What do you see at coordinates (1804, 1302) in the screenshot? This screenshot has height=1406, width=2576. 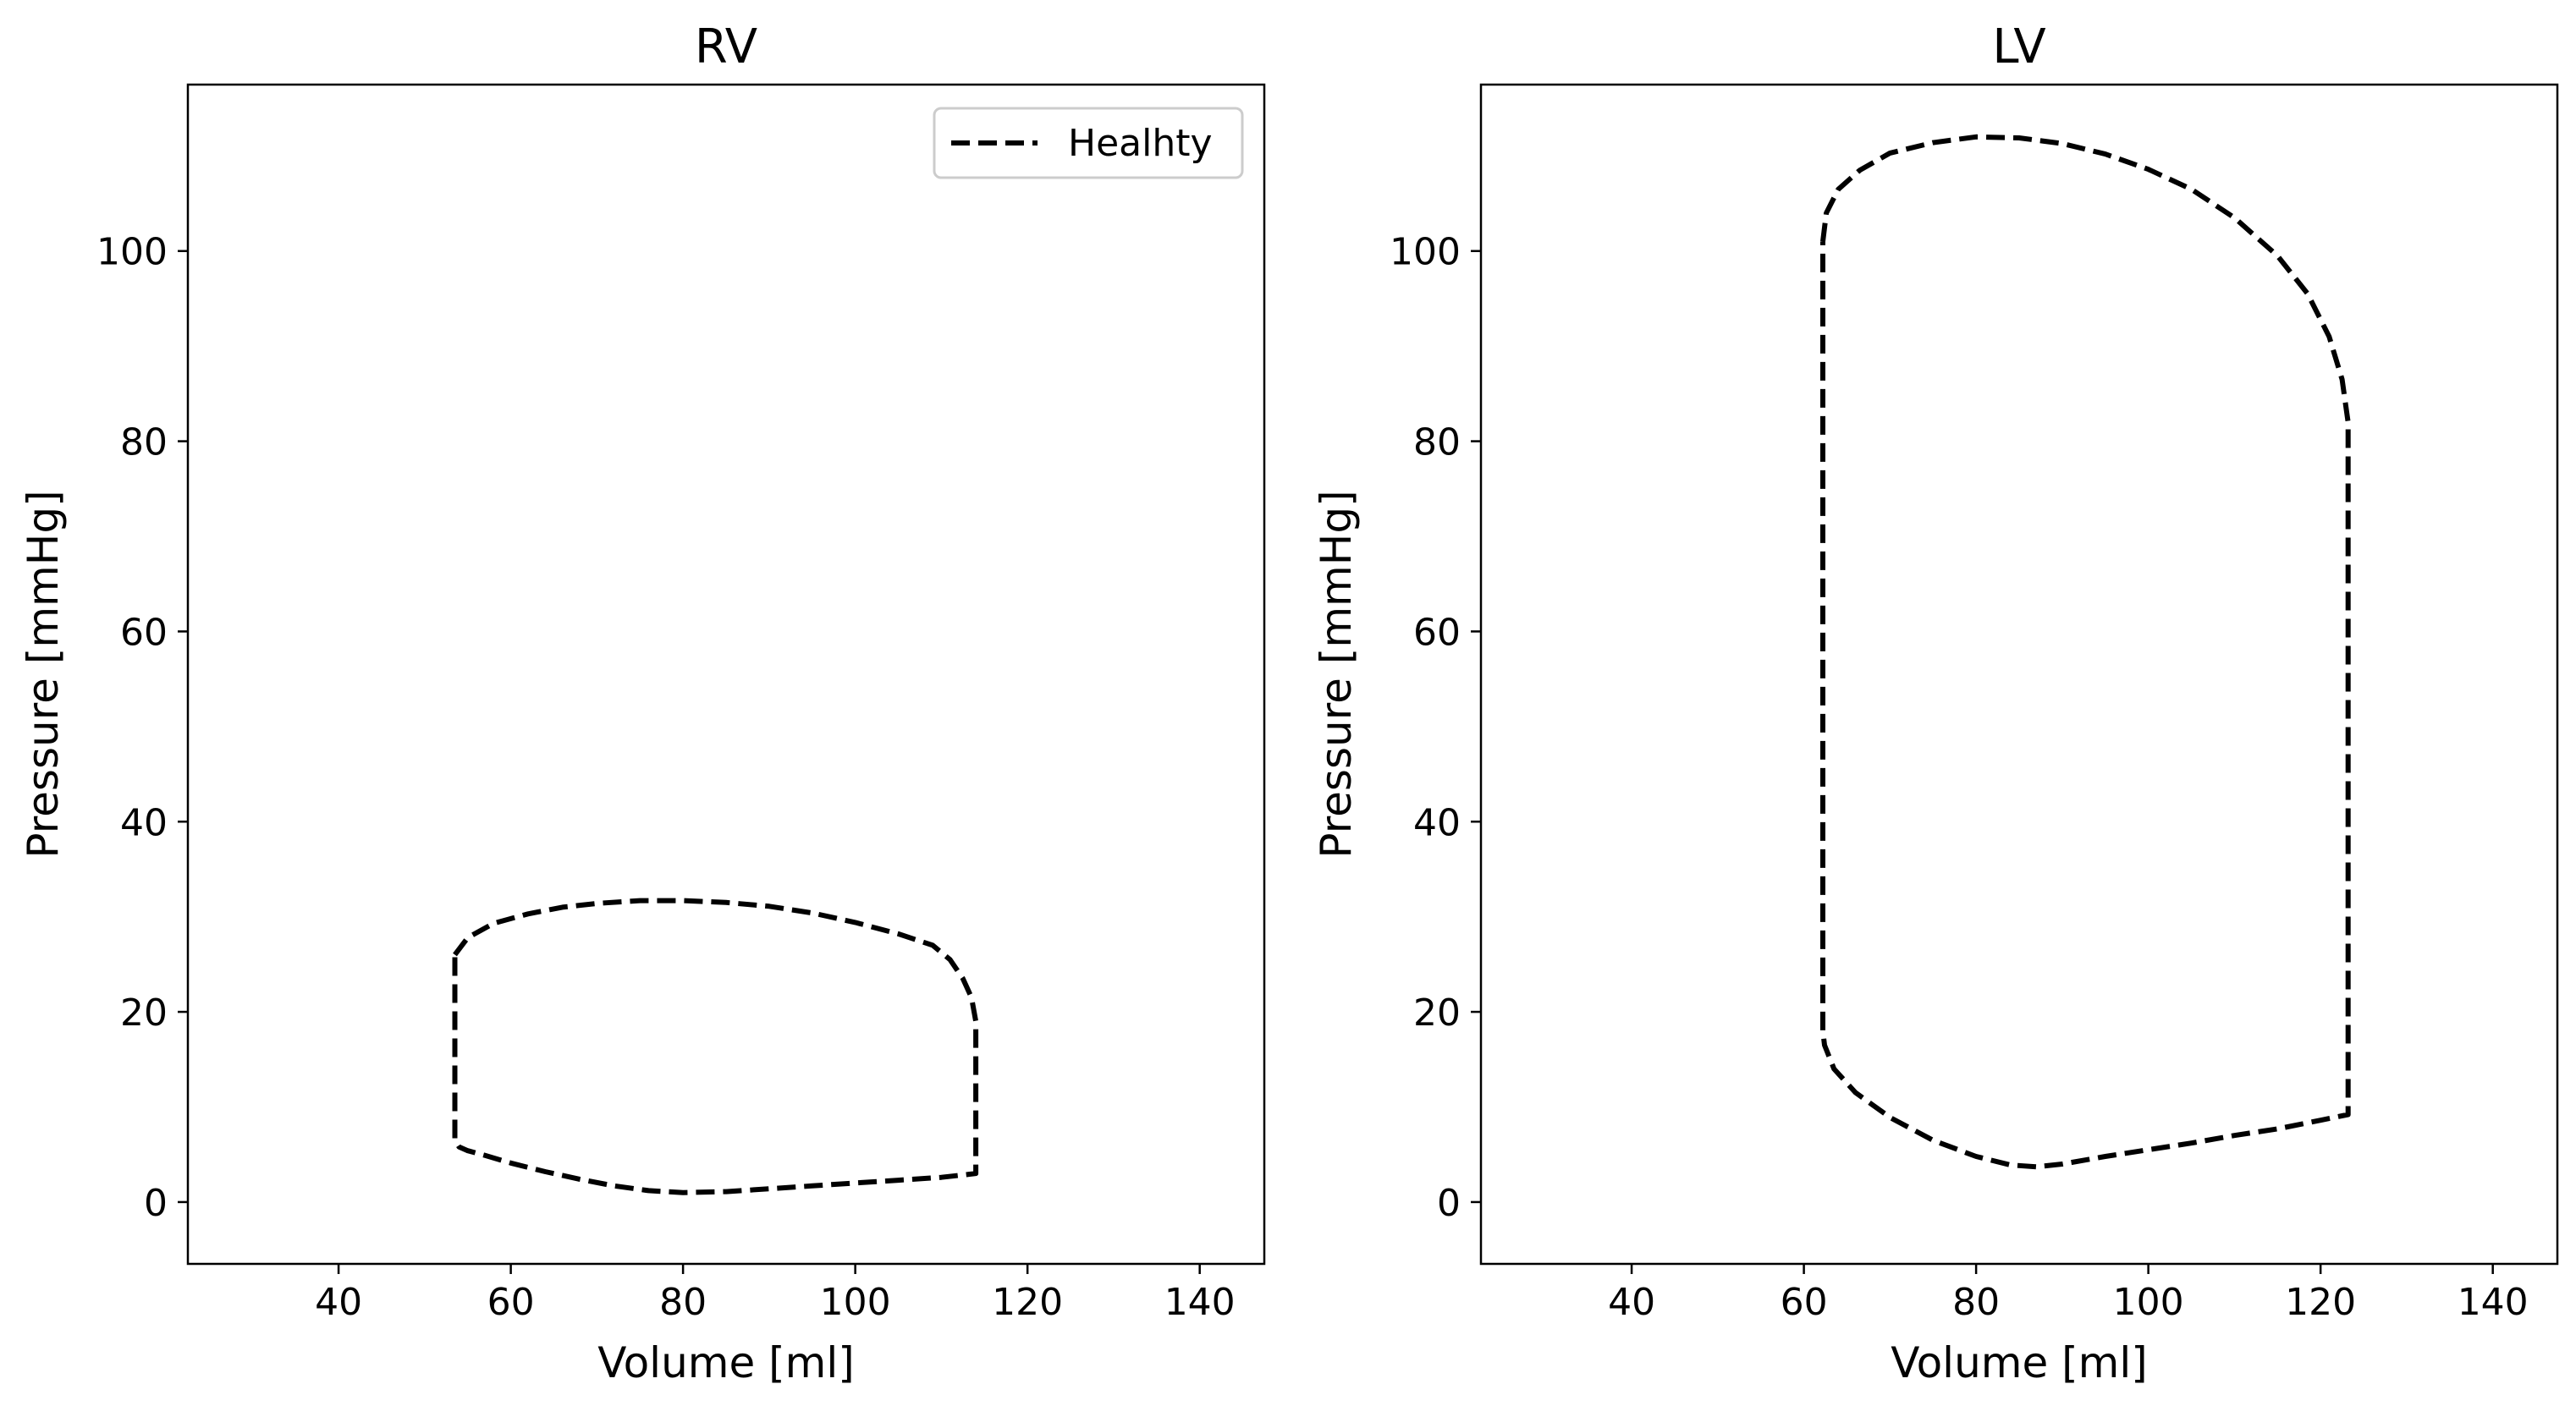 I see `lv-x-tick-label: 60` at bounding box center [1804, 1302].